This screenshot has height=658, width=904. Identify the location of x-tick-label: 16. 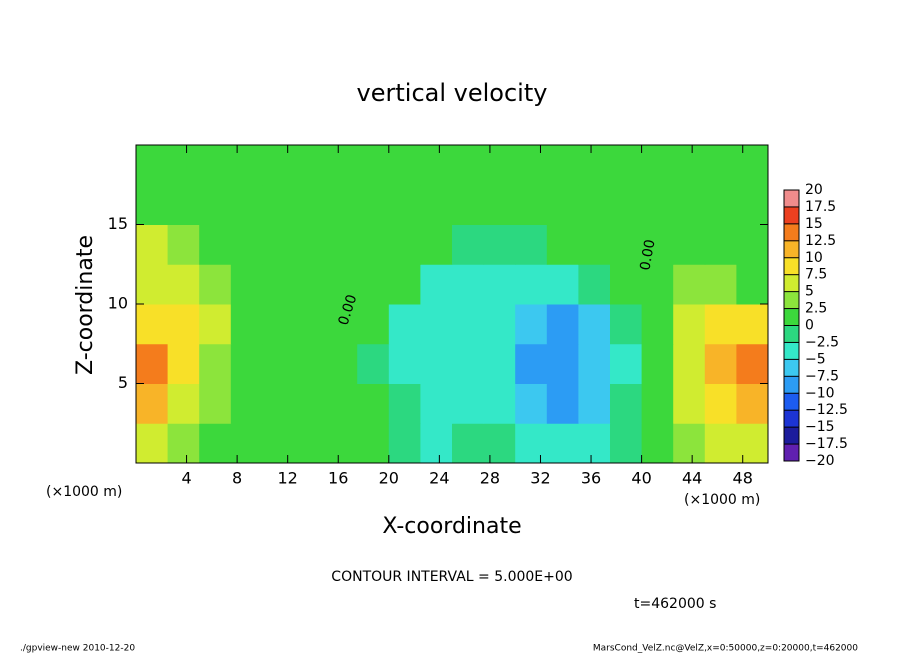
(338, 478).